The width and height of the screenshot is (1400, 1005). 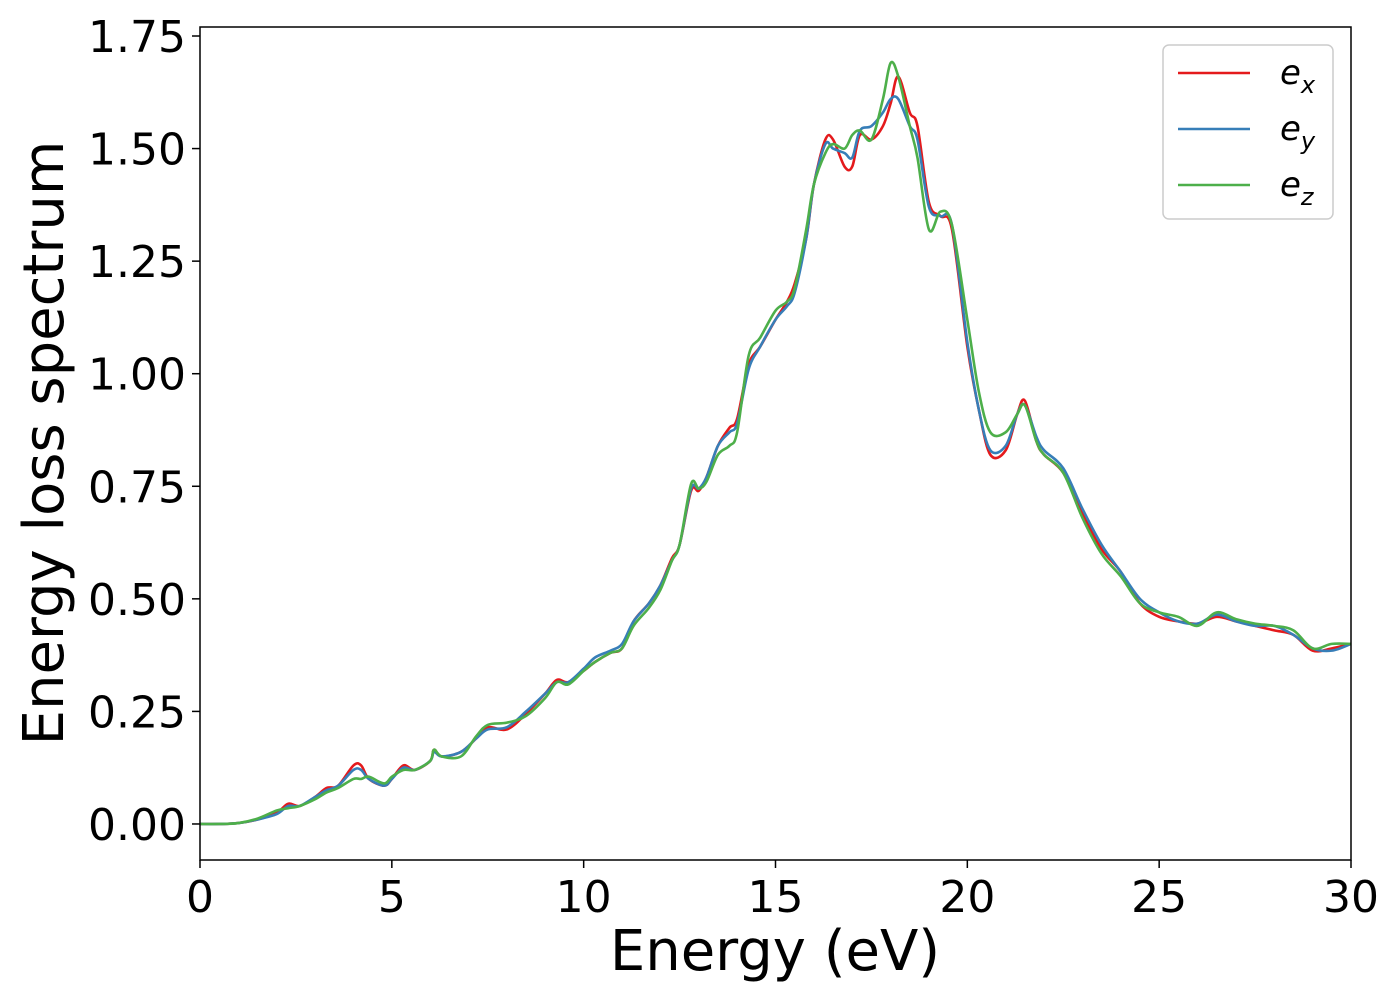 What do you see at coordinates (200, 897) in the screenshot?
I see `x-tick-label: 0` at bounding box center [200, 897].